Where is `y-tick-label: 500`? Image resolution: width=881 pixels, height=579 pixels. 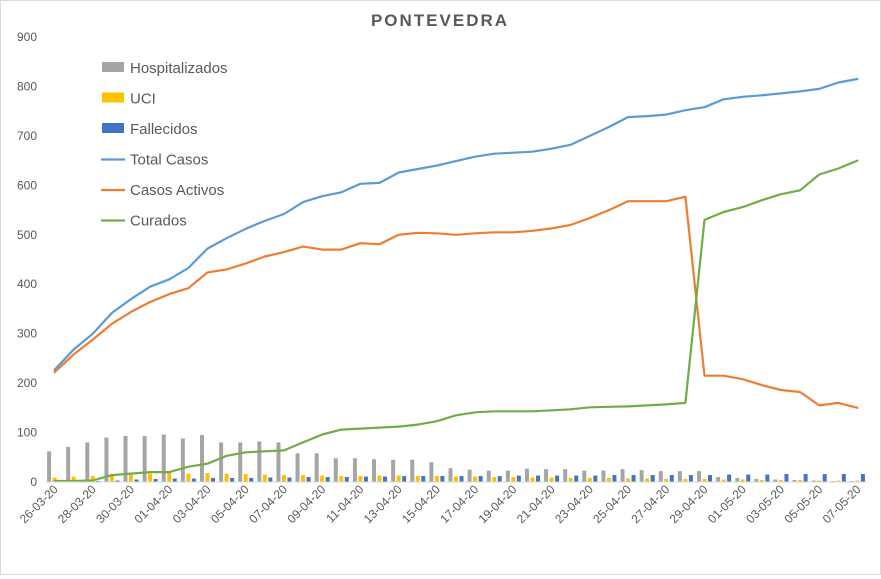
y-tick-label: 500 is located at coordinates (27, 235).